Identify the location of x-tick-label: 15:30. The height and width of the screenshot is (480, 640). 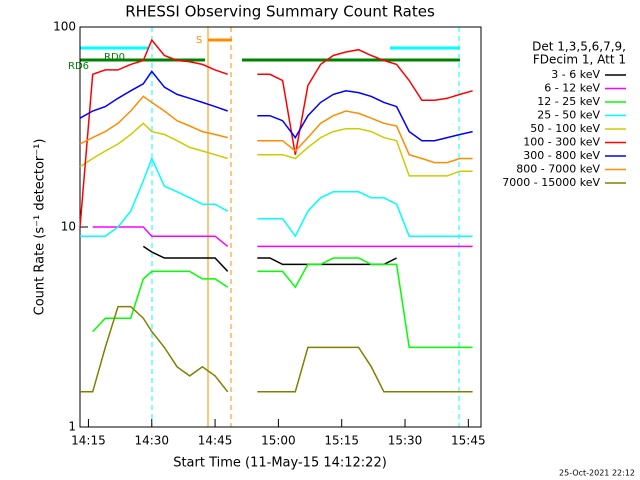
(405, 441).